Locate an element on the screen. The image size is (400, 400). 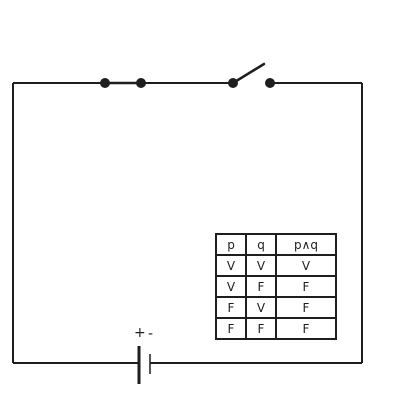
battery-symbol is located at coordinates (144, 365).